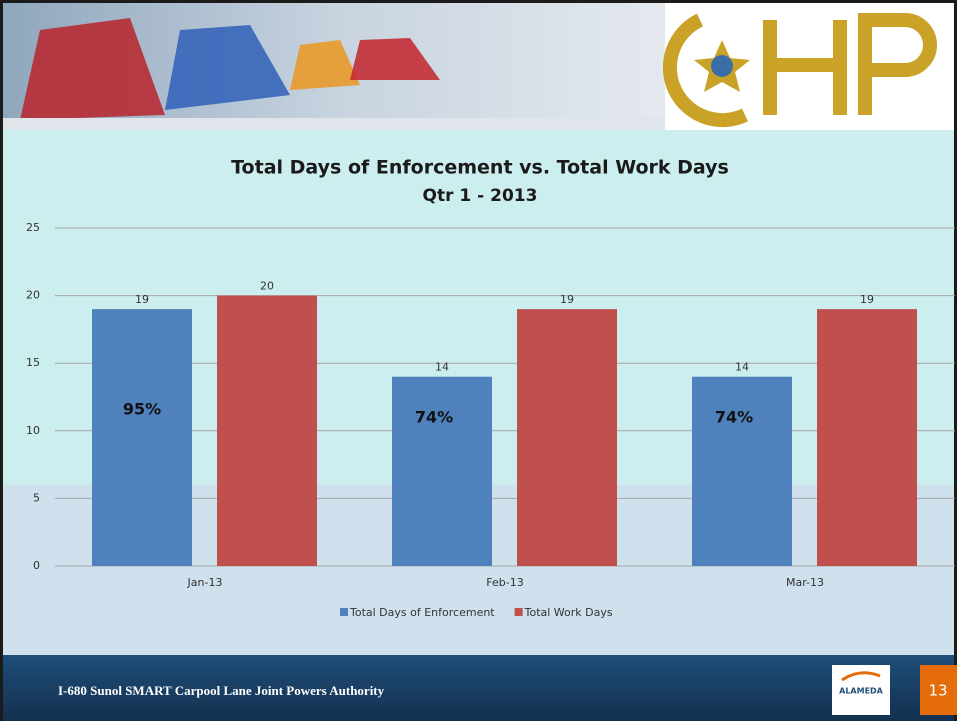 The width and height of the screenshot is (957, 721). What do you see at coordinates (205, 582) in the screenshot?
I see `x-tick-label: Jan-13` at bounding box center [205, 582].